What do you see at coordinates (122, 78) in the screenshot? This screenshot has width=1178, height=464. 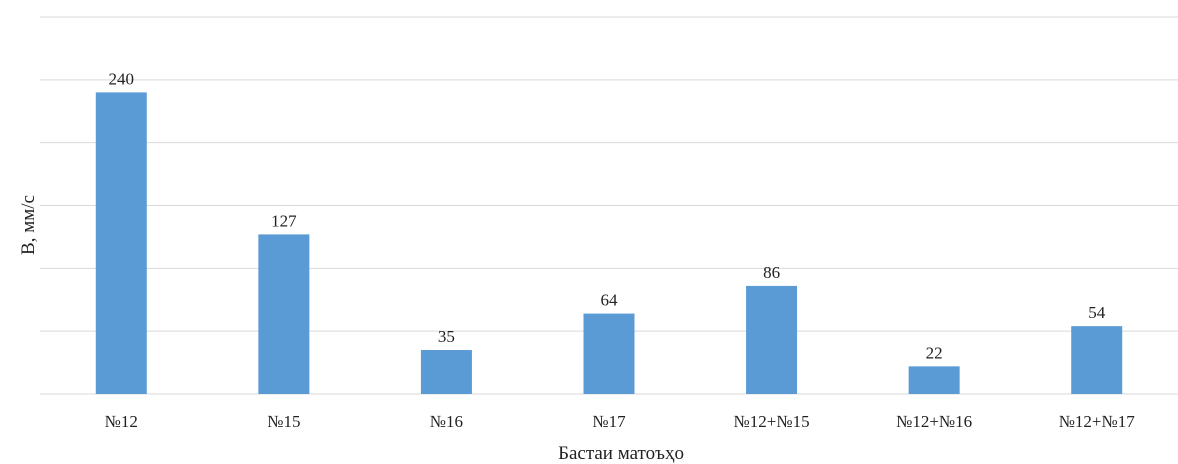 I see `data-label: 240` at bounding box center [122, 78].